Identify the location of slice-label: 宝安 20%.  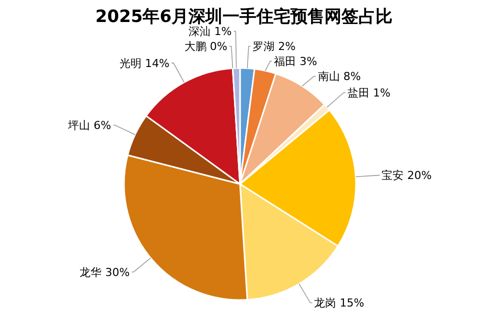
(407, 175).